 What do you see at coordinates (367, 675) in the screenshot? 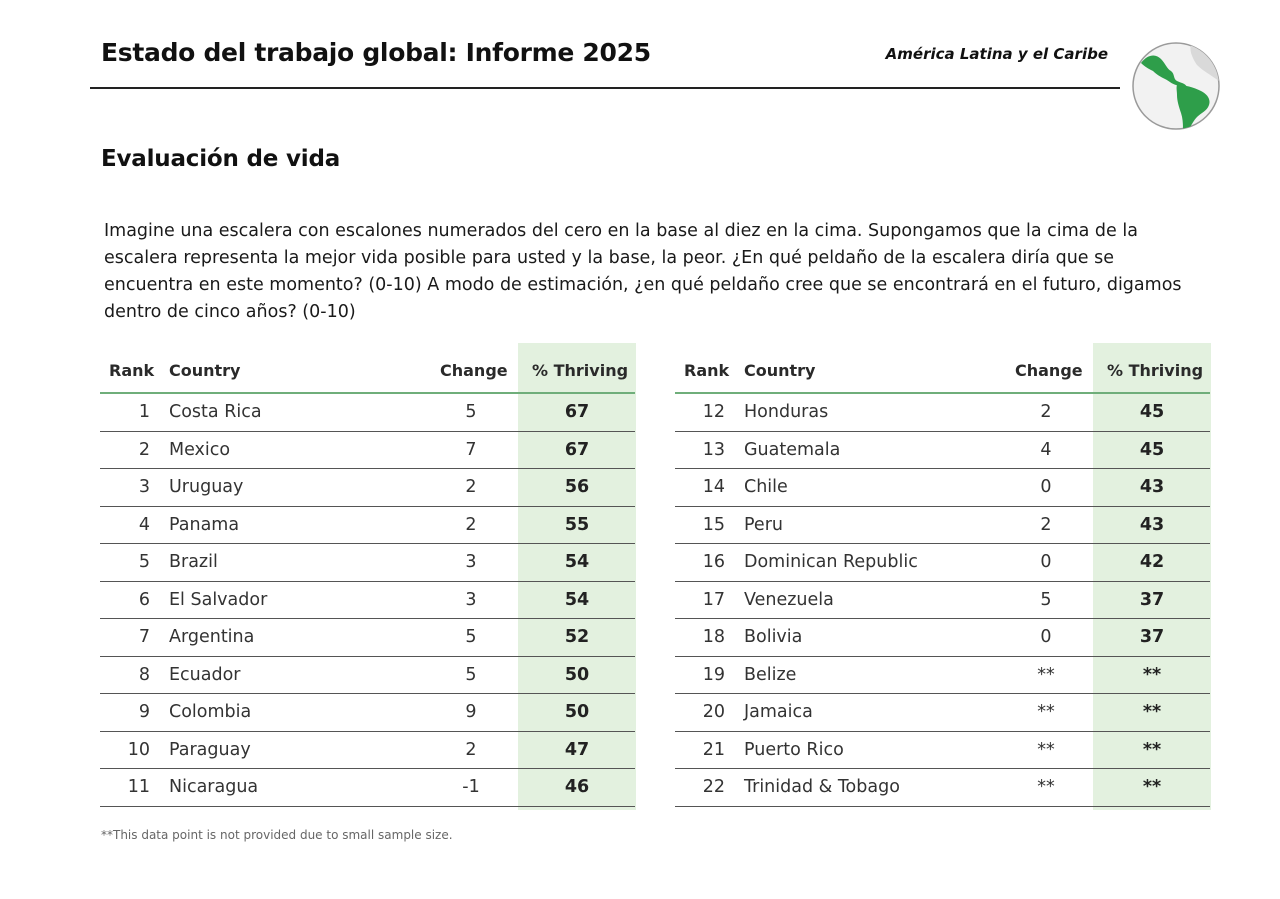
I see `table-row: 8 Ecuador 5 50` at bounding box center [367, 675].